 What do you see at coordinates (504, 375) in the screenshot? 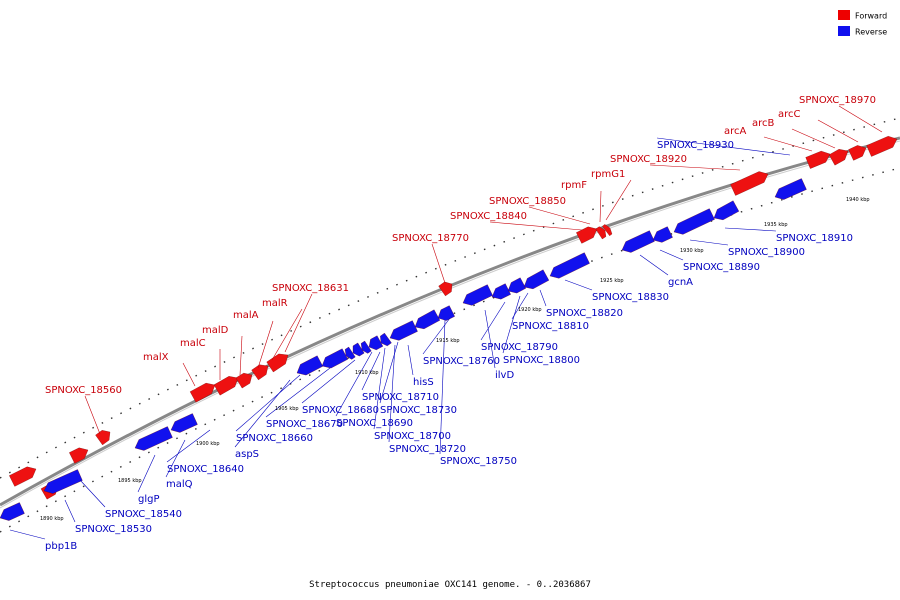
I see `reverse-gene-label: ilvD` at bounding box center [504, 375].